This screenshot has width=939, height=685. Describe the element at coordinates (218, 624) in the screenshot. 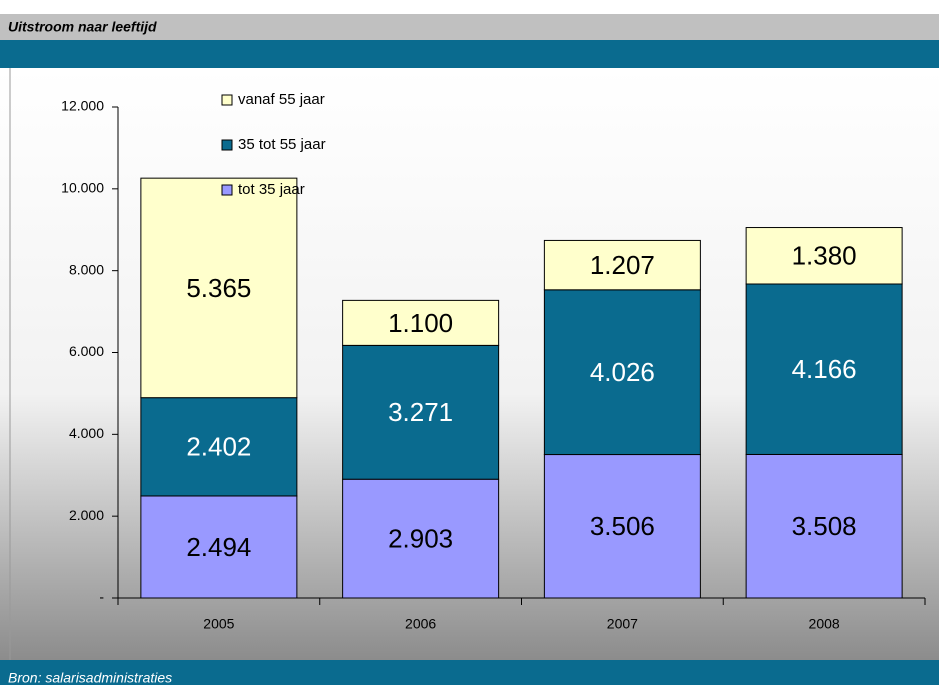

I see `x-tick-label: 2005` at that location.